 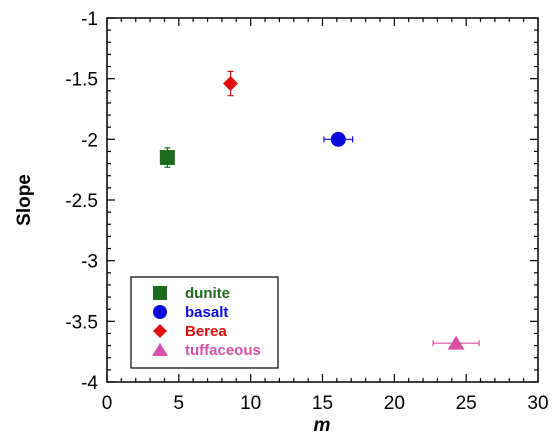 What do you see at coordinates (322, 403) in the screenshot?
I see `x-tick-label: 15` at bounding box center [322, 403].